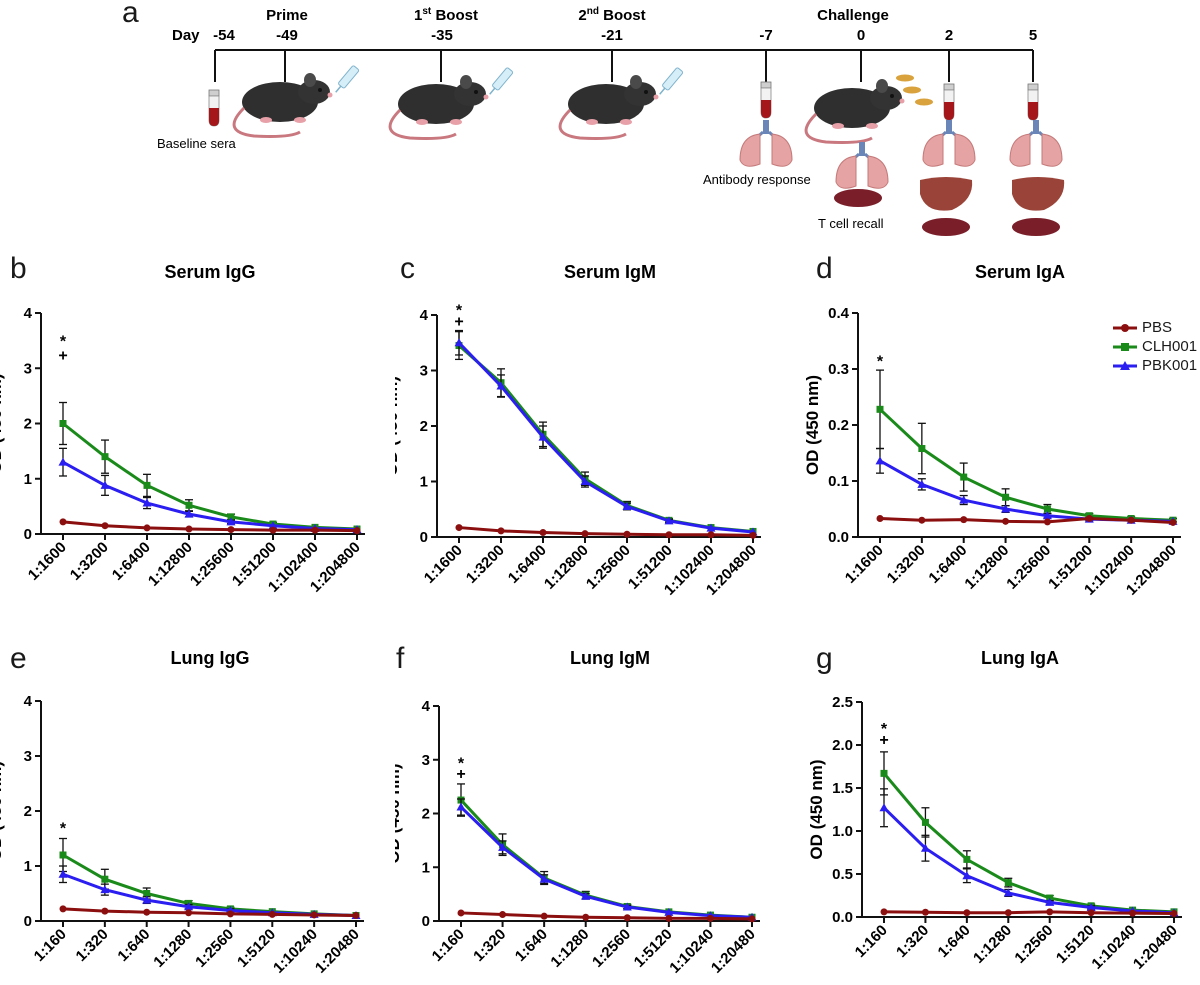 Image resolution: width=1200 pixels, height=985 pixels. I want to click on y-tick-label: 3, so click(28, 756).